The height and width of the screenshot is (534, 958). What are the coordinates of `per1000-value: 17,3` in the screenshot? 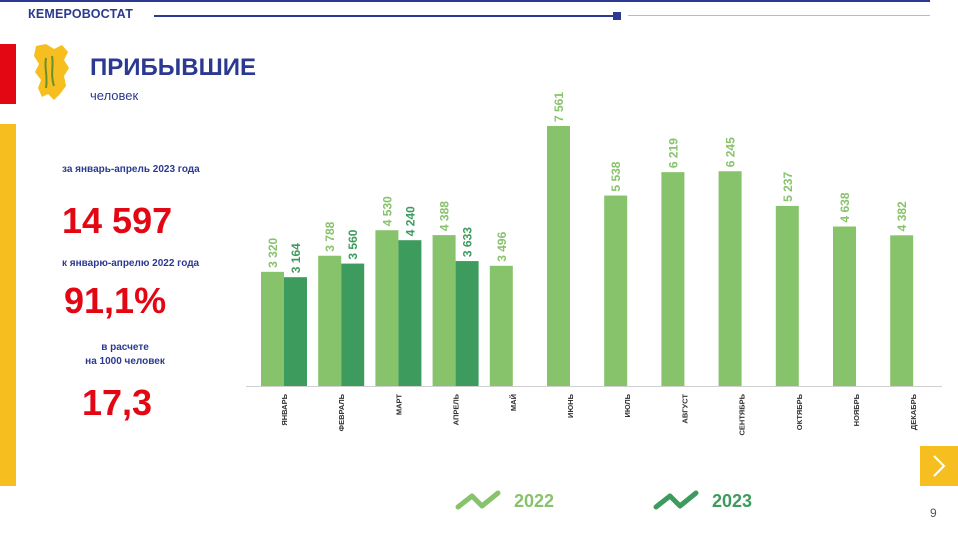 It's located at (117, 402).